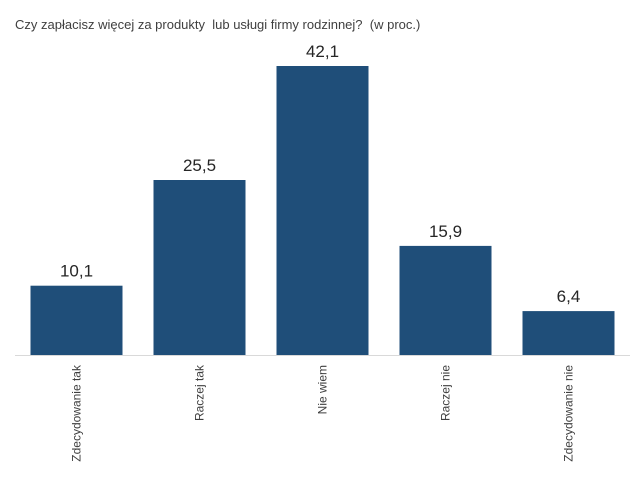 This screenshot has height=491, width=640. I want to click on data-label-2: 42,1, so click(322, 51).